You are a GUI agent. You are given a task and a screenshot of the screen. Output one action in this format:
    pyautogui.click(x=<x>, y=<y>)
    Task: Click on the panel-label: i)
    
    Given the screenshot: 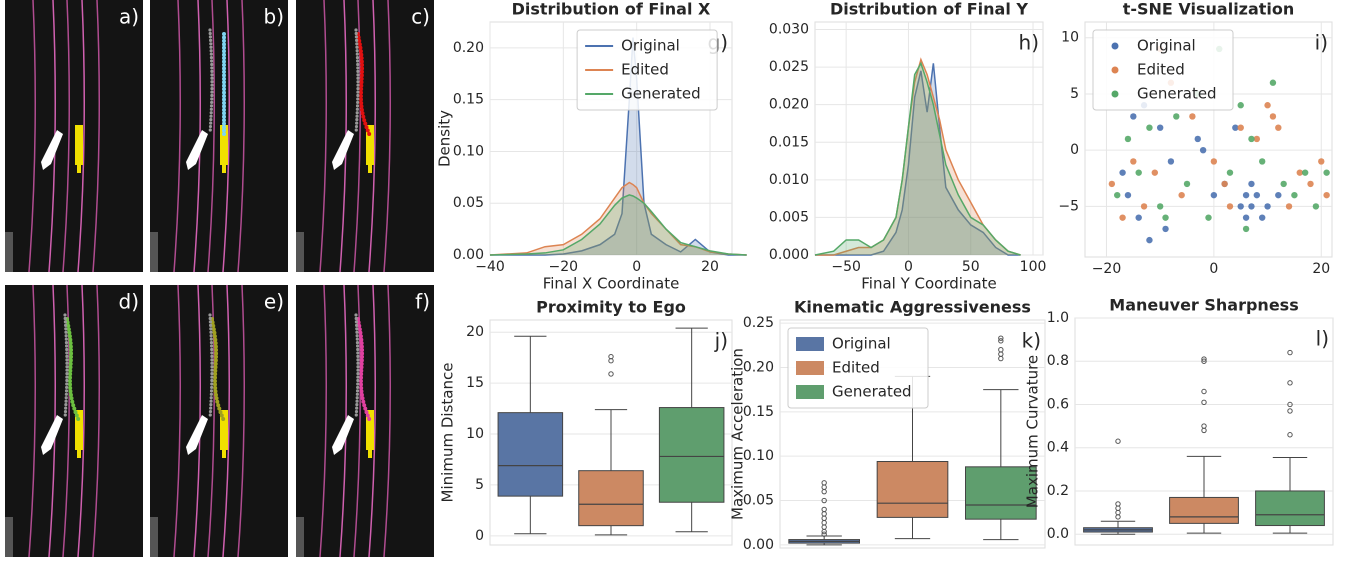 What is the action you would take?
    pyautogui.click(x=1321, y=43)
    